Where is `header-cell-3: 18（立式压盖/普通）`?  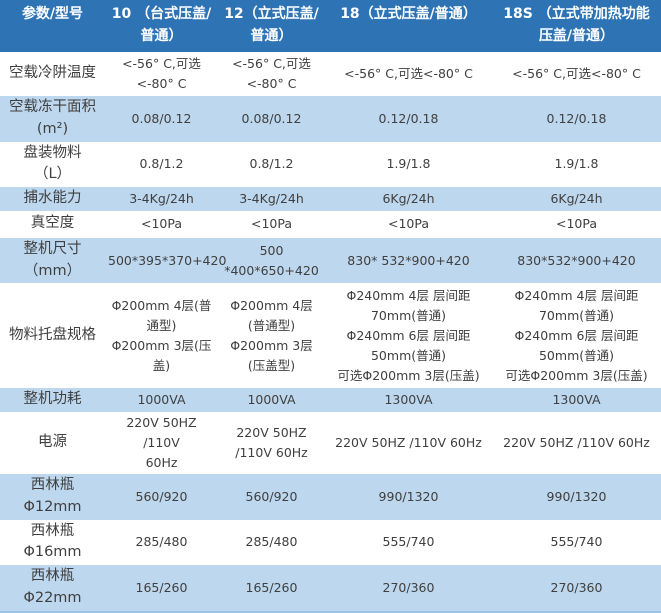
header-cell-3: 18（立式压盖/普通） is located at coordinates (408, 26).